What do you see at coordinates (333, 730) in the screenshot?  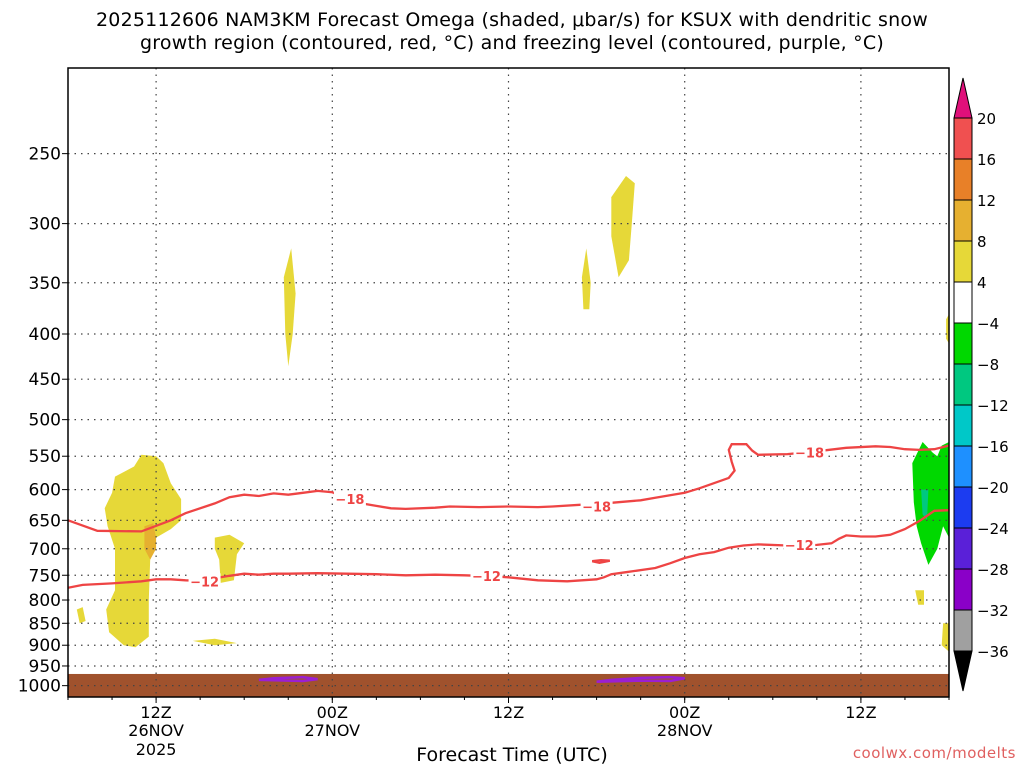 I see `x-tick-date-18: 27NOV` at bounding box center [333, 730].